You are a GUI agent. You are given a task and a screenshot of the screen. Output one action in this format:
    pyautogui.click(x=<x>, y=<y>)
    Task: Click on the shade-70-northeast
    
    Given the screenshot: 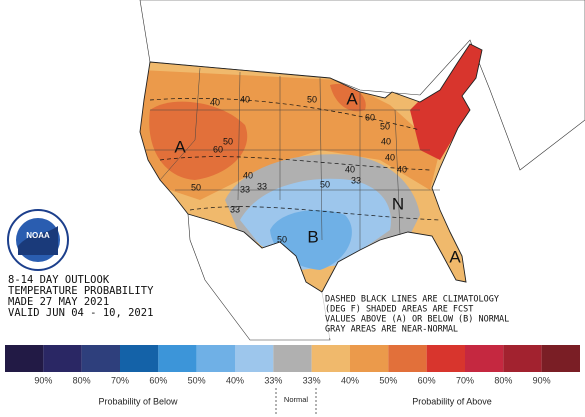 What is the action you would take?
    pyautogui.click(x=446, y=102)
    